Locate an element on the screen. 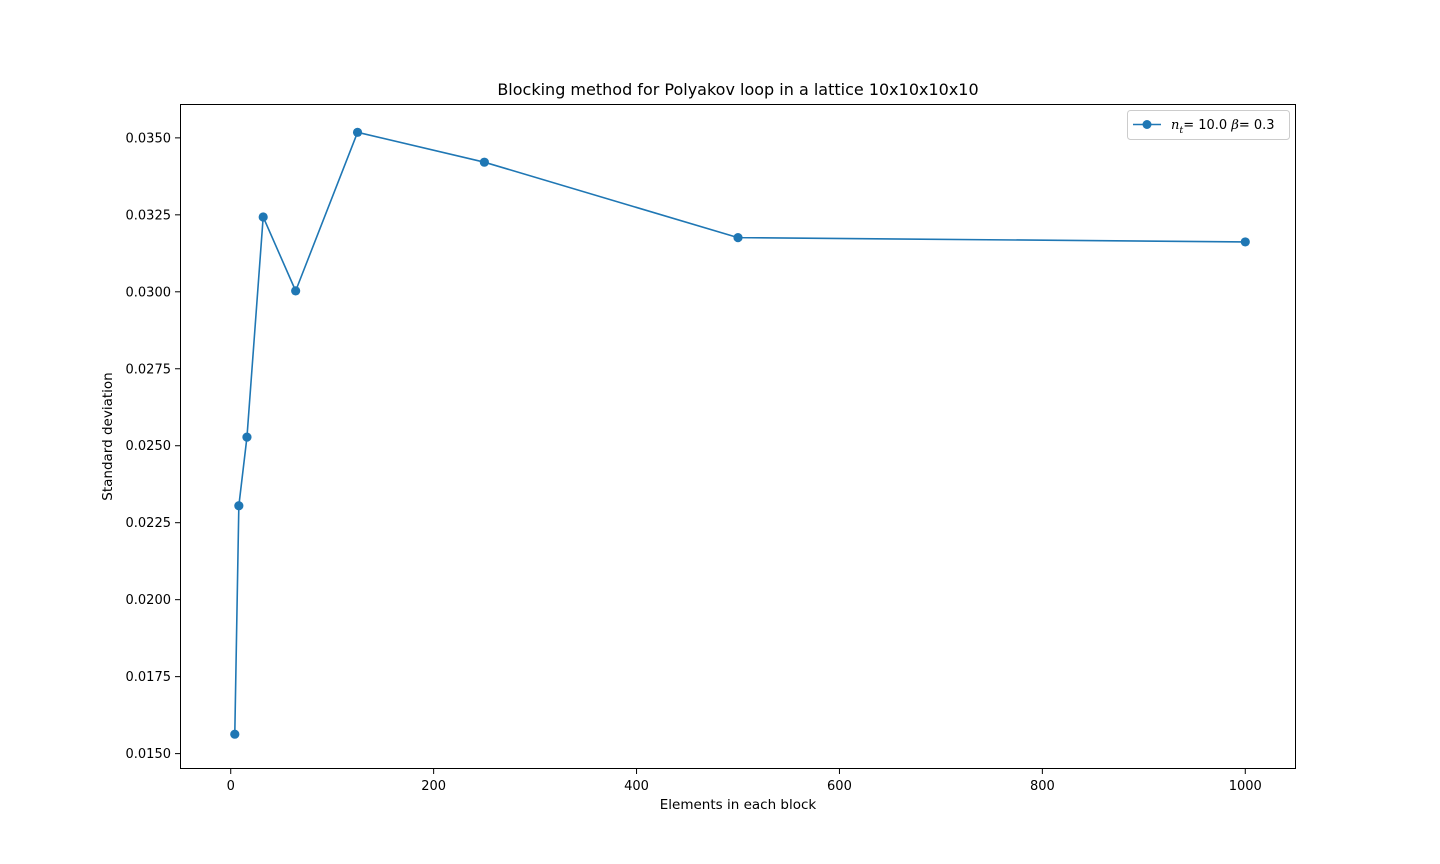  legend-text-beta-value: = 0.3 is located at coordinates (1257, 125).